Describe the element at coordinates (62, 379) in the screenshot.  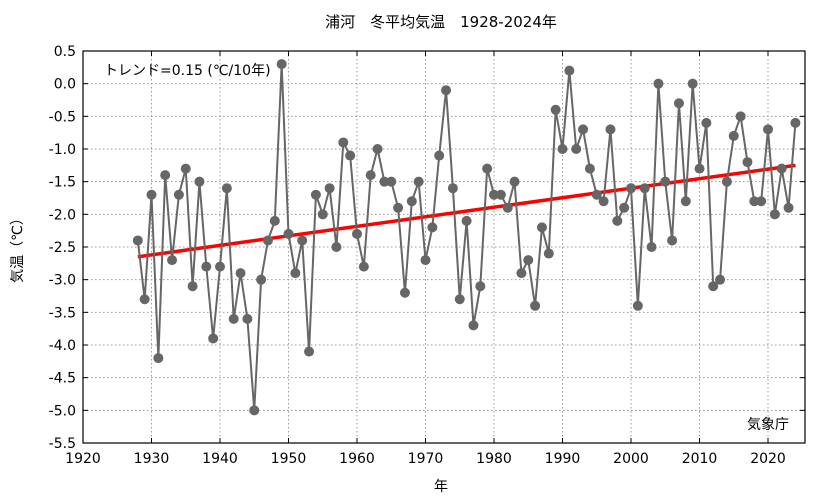
I see `y-tick-label: -4.5` at that location.